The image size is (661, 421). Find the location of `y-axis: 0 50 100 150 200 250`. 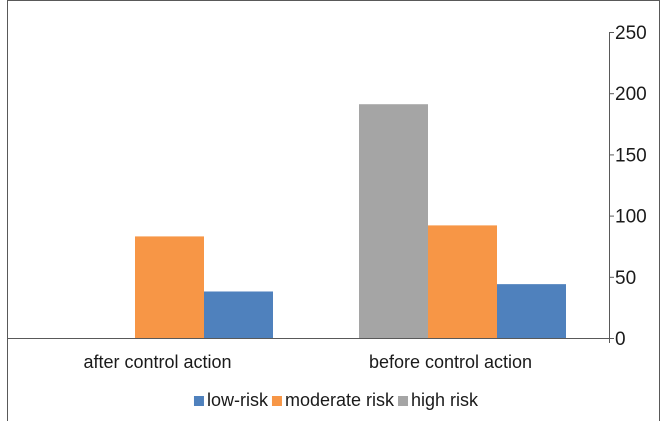

y-axis: 0 50 100 150 200 250 is located at coordinates (628, 186).